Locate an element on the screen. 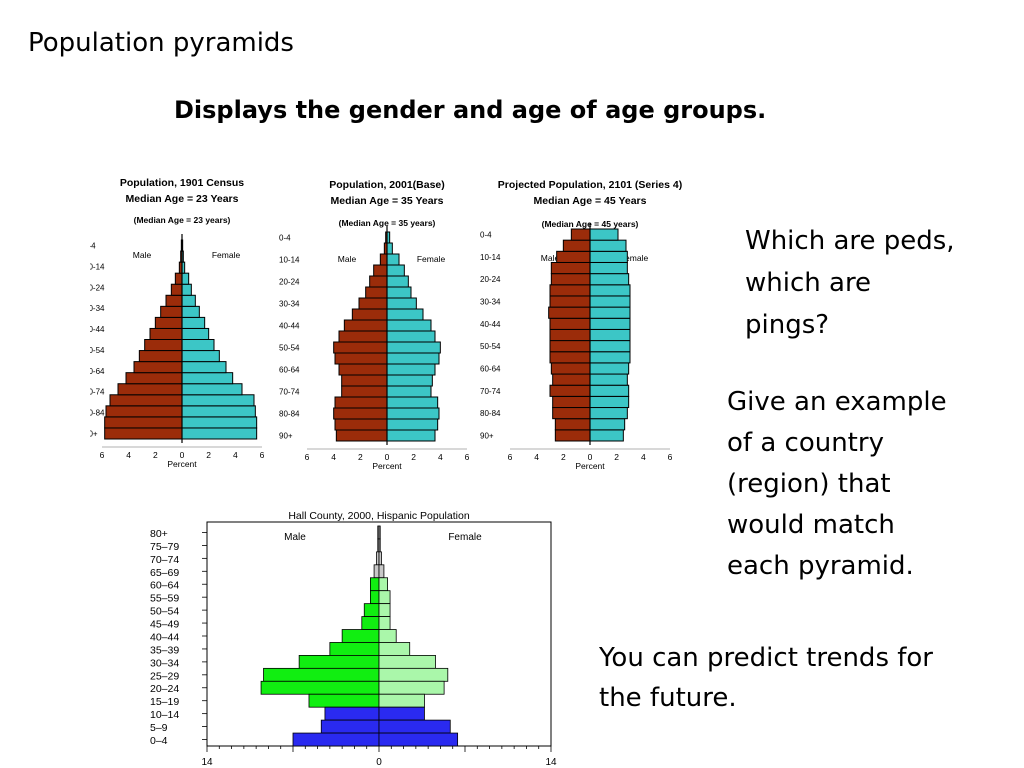 The image size is (1024, 768). y-tick-label: 50–54 is located at coordinates (164, 612).